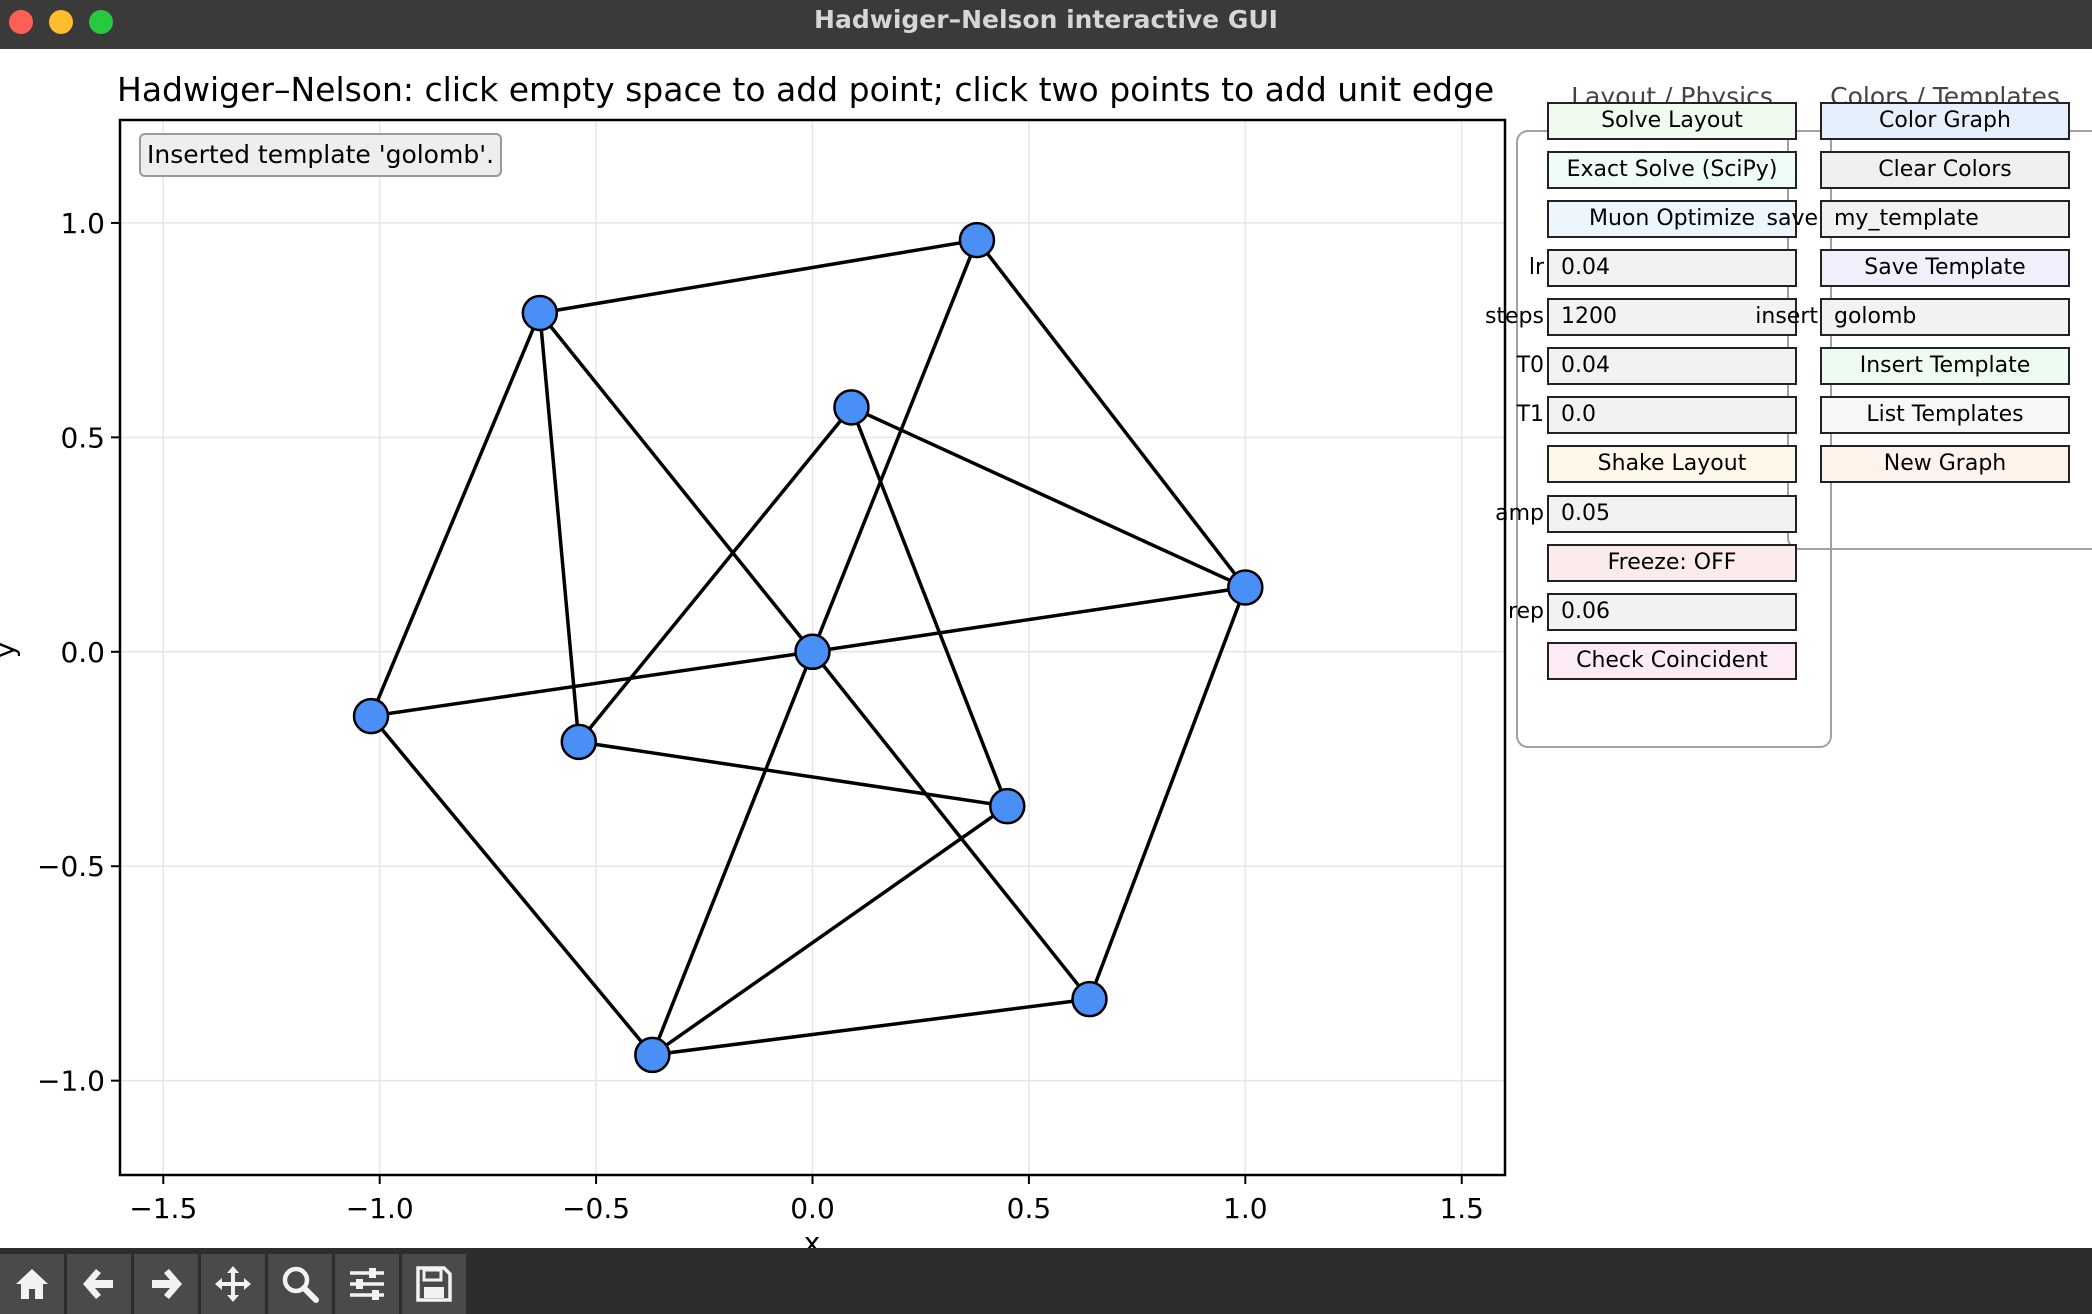 This screenshot has height=1314, width=2092. What do you see at coordinates (61, 22) in the screenshot?
I see `minimize-window-button` at bounding box center [61, 22].